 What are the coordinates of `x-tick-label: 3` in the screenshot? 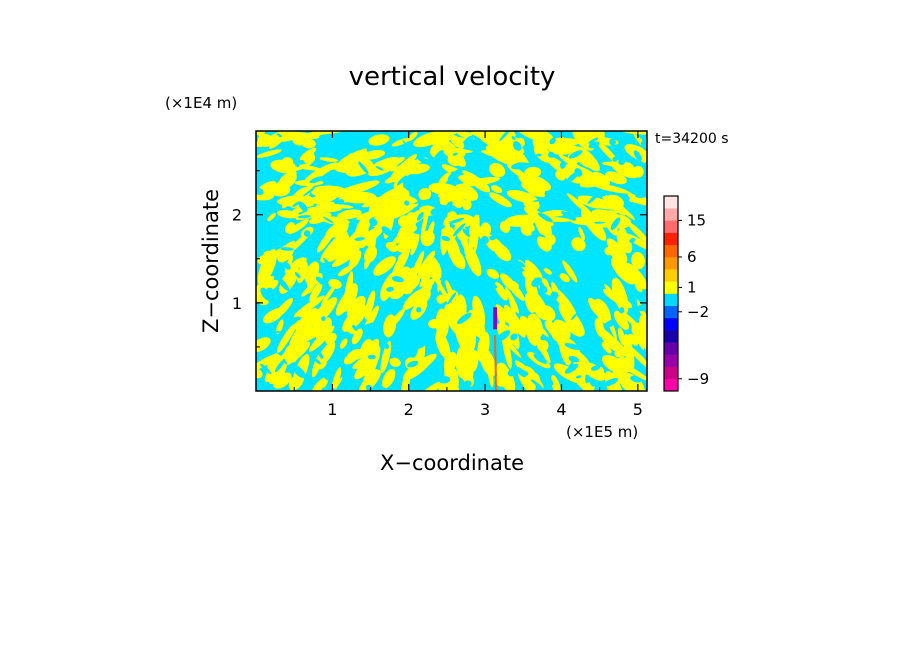 It's located at (485, 409).